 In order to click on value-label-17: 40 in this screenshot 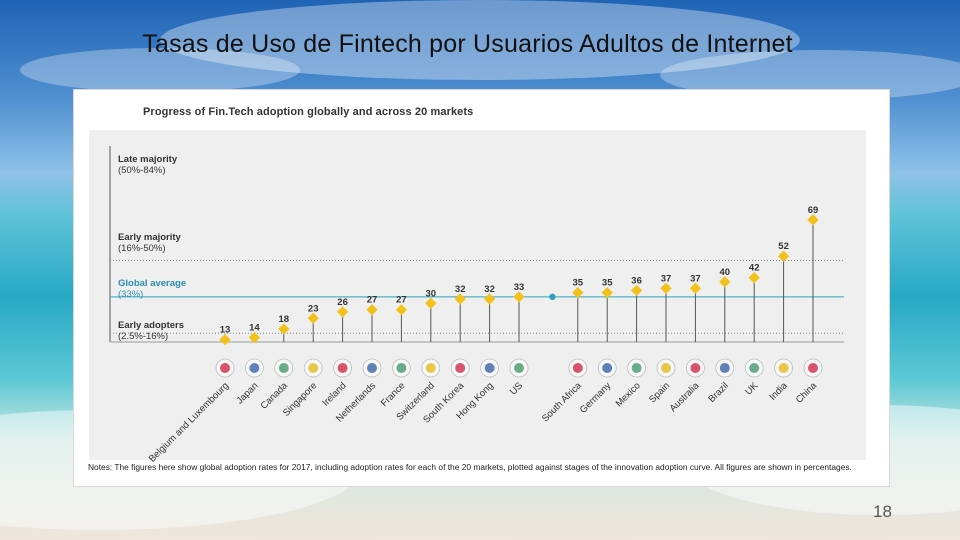, I will do `click(725, 272)`.